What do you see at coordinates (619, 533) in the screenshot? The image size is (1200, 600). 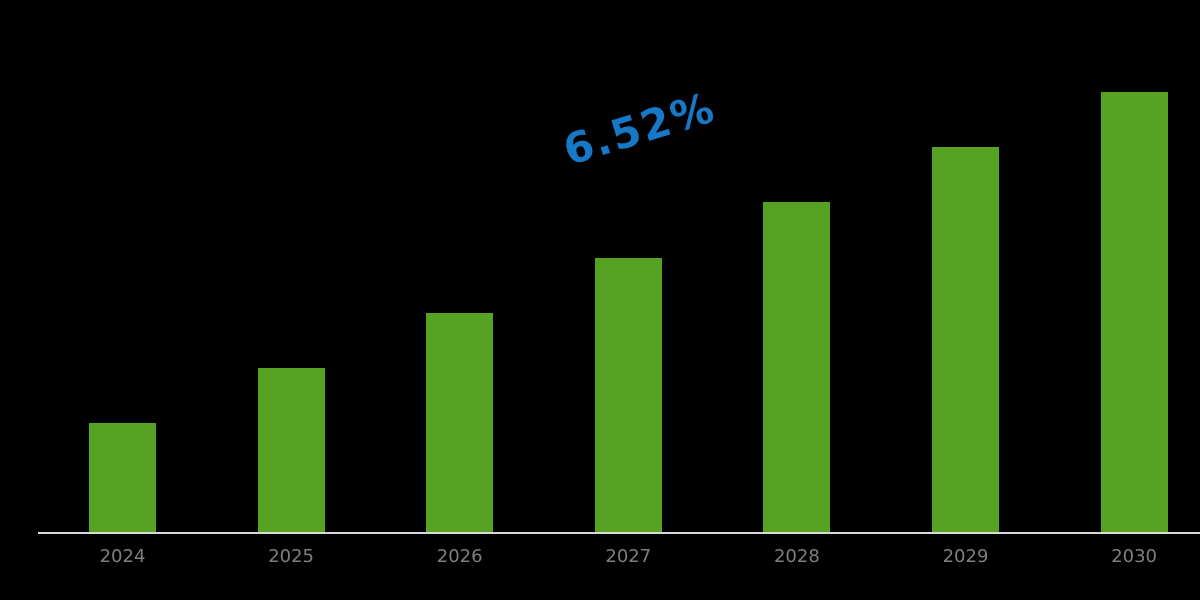 I see `x-axis-line` at bounding box center [619, 533].